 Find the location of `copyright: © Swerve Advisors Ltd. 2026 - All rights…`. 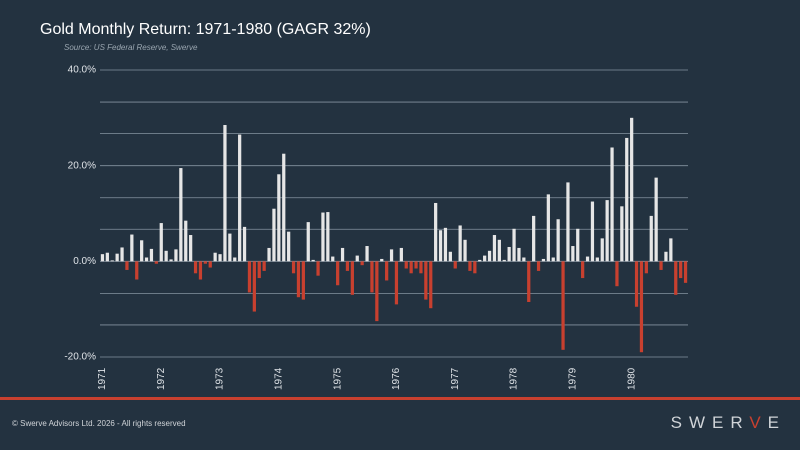

copyright: © Swerve Advisors Ltd. 2026 - All rights… is located at coordinates (99, 423).